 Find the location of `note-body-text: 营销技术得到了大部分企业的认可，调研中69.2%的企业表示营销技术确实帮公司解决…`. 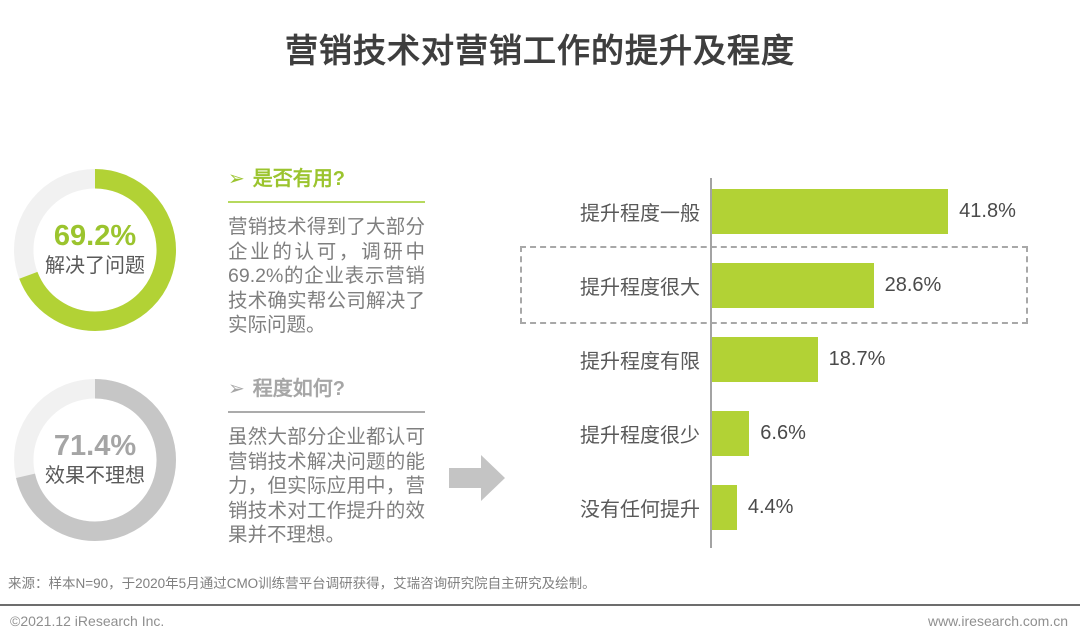

note-body-text: 营销技术得到了大部分企业的认可，调研中69.2%的企业表示营销技术确实帮公司解决… is located at coordinates (326, 276).